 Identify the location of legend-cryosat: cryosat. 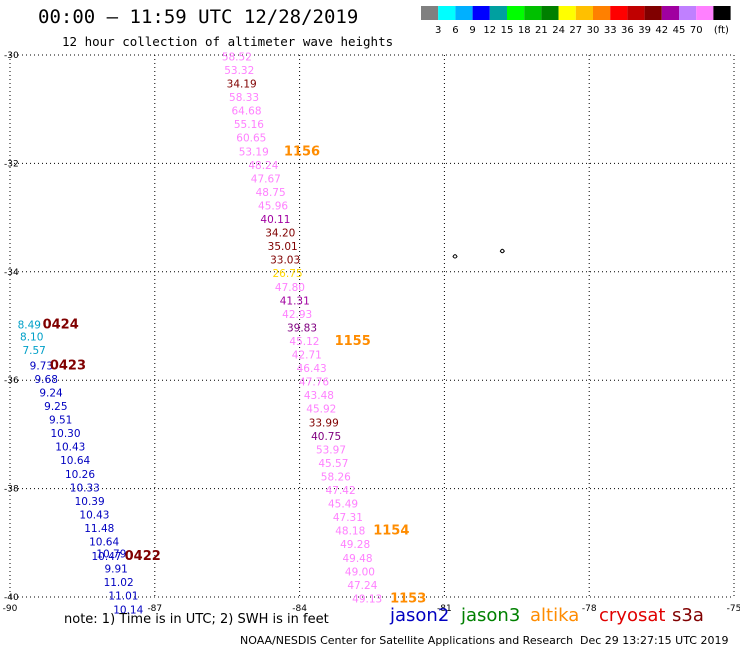
(632, 615).